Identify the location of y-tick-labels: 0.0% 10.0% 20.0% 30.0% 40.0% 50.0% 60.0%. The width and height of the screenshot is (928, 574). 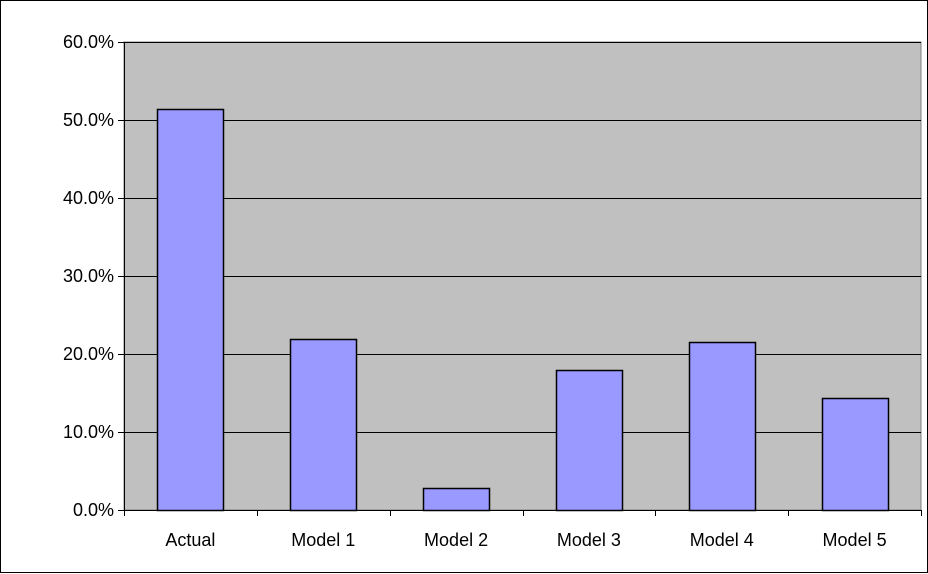
(88, 276).